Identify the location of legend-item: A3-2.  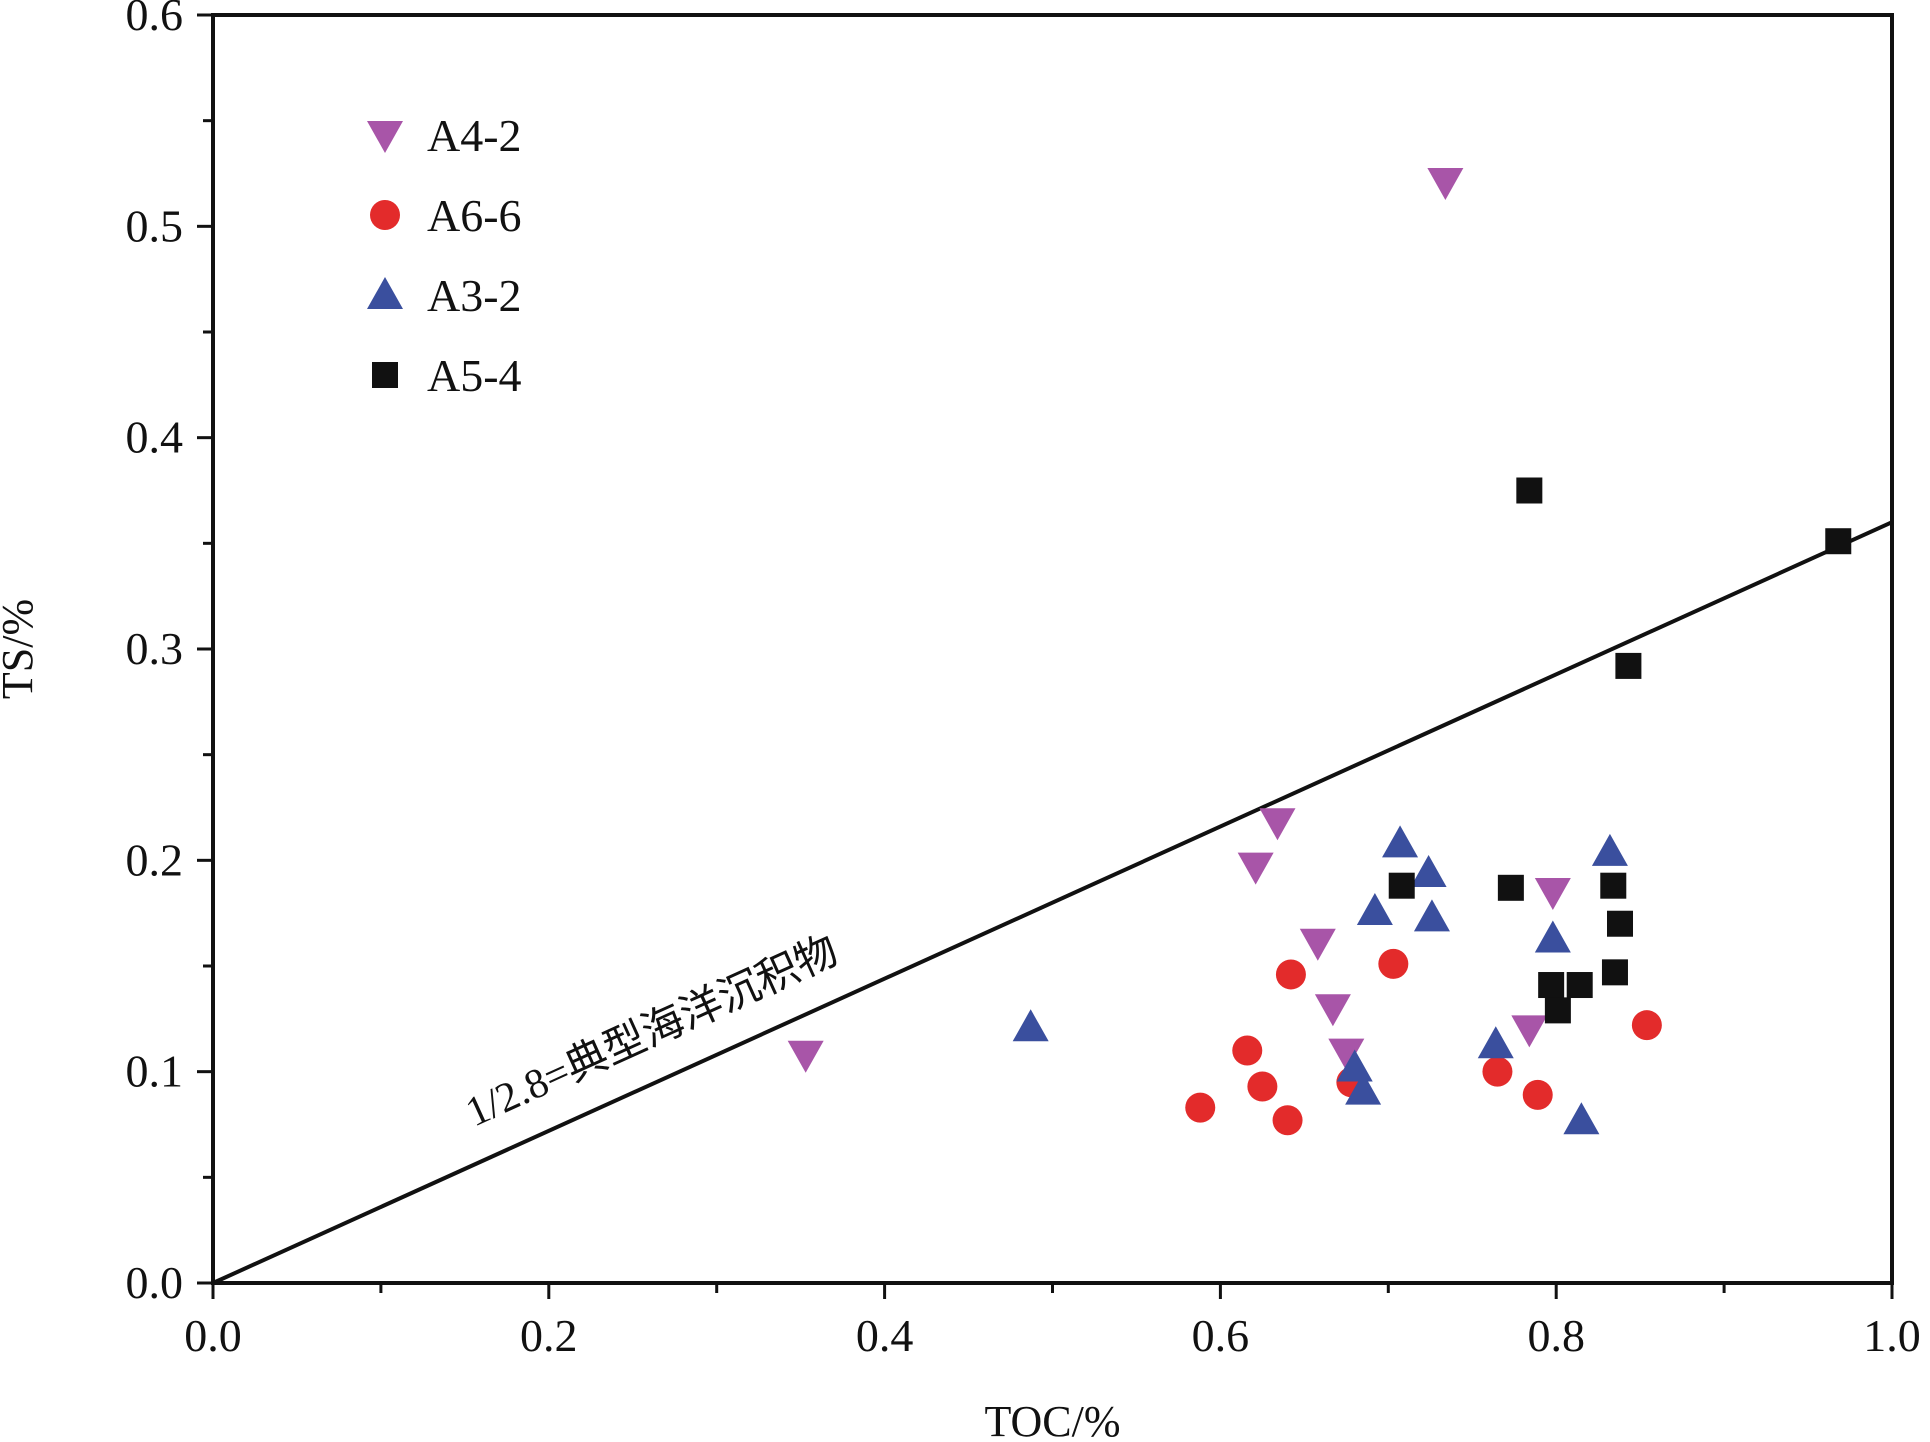
(444, 295).